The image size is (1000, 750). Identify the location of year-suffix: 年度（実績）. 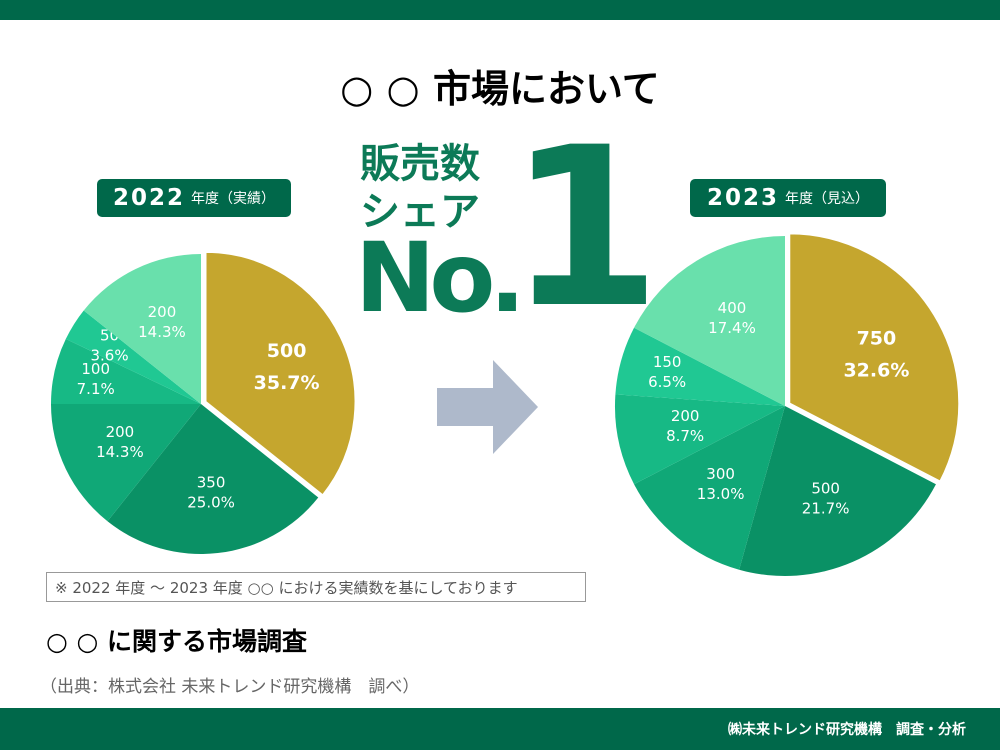
(233, 199).